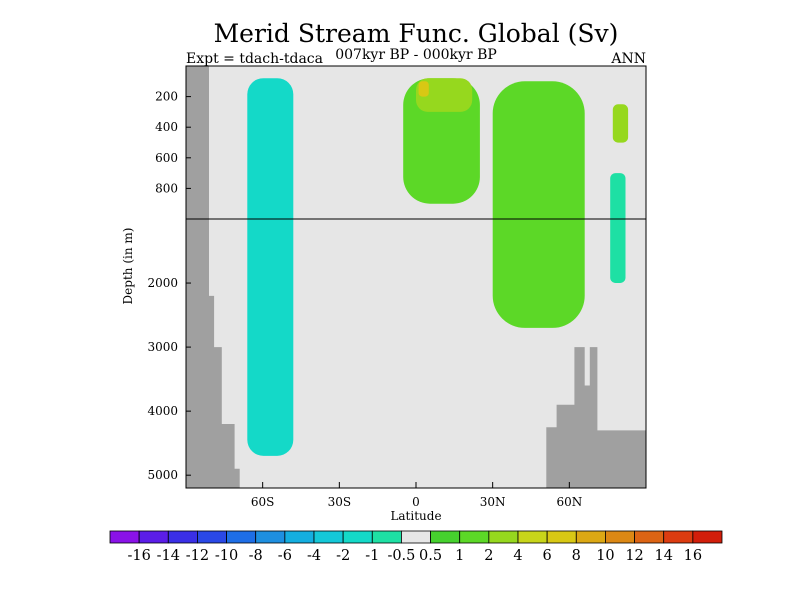 The width and height of the screenshot is (800, 600). What do you see at coordinates (444, 95) in the screenshot?
I see `contour-region-tropical-upper-core` at bounding box center [444, 95].